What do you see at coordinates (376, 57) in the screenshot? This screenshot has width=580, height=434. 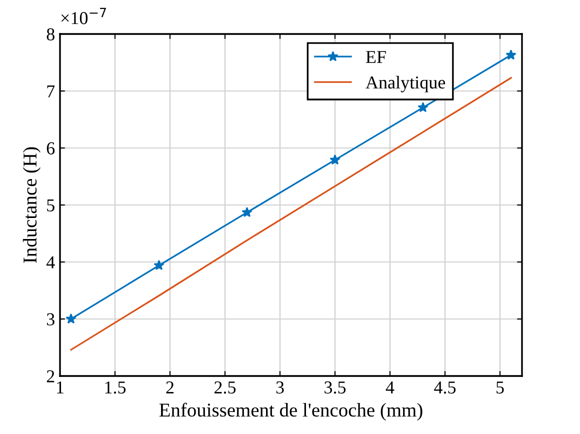 I see `legend-label: EF` at bounding box center [376, 57].